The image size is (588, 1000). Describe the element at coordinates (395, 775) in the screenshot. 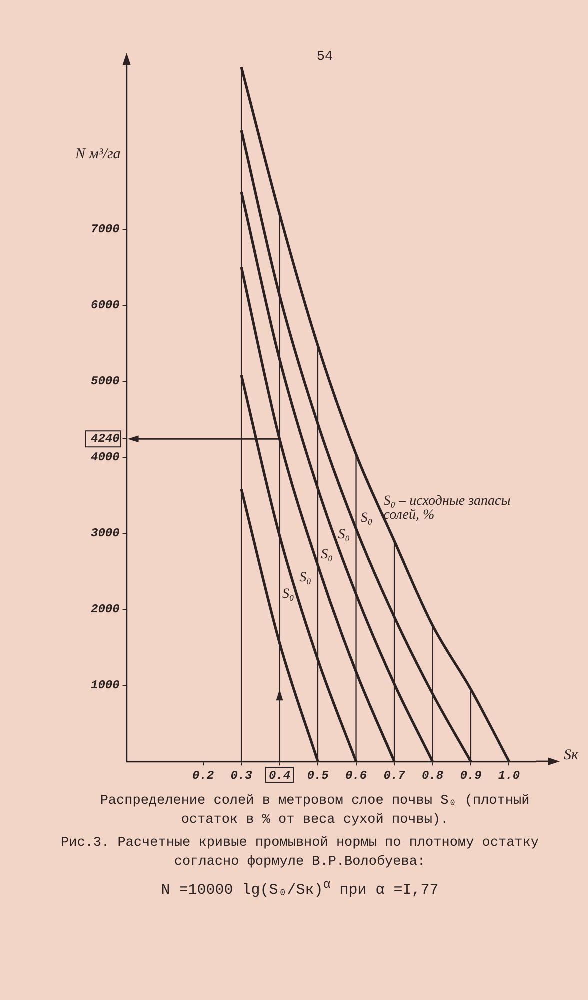

I see `x-tick-label: 0.7` at that location.